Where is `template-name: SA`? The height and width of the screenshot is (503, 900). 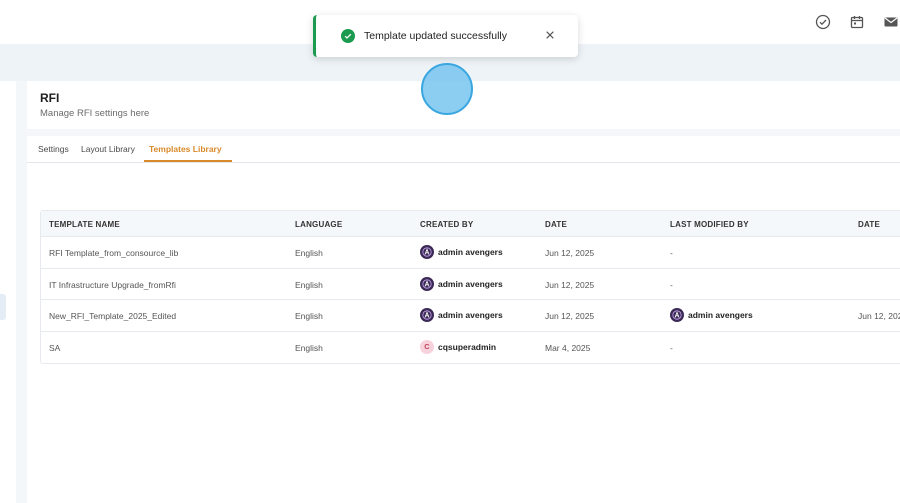 template-name: SA is located at coordinates (55, 347).